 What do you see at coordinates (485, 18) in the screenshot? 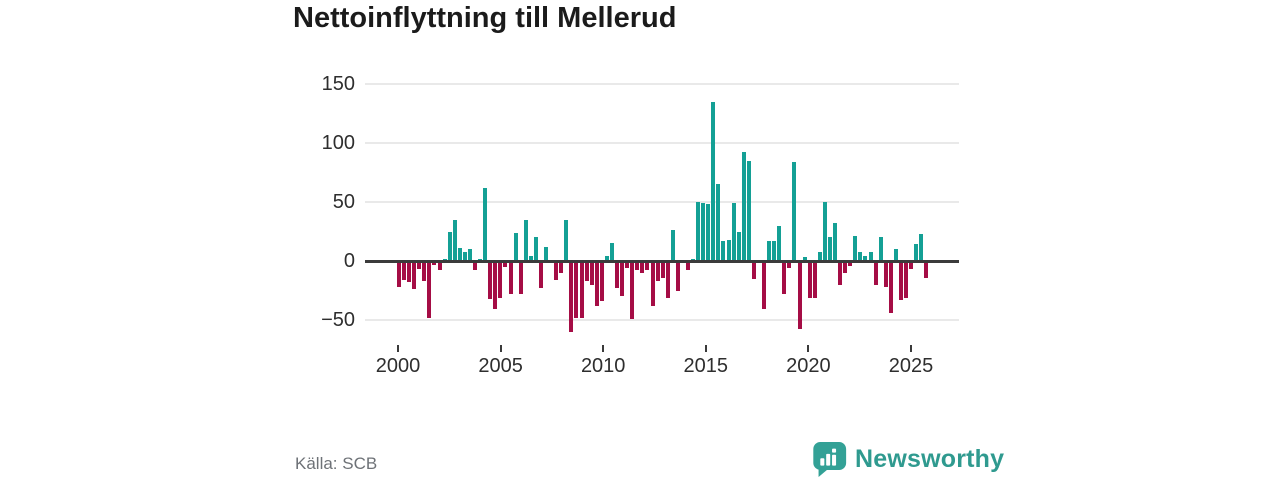
I see `chart-title: Nettoinflyttning till Mellerud` at bounding box center [485, 18].